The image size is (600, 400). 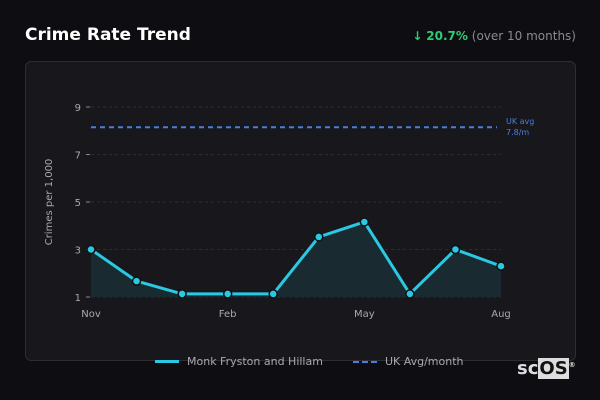 I want to click on scos-logo: scOS®, so click(x=546, y=368).